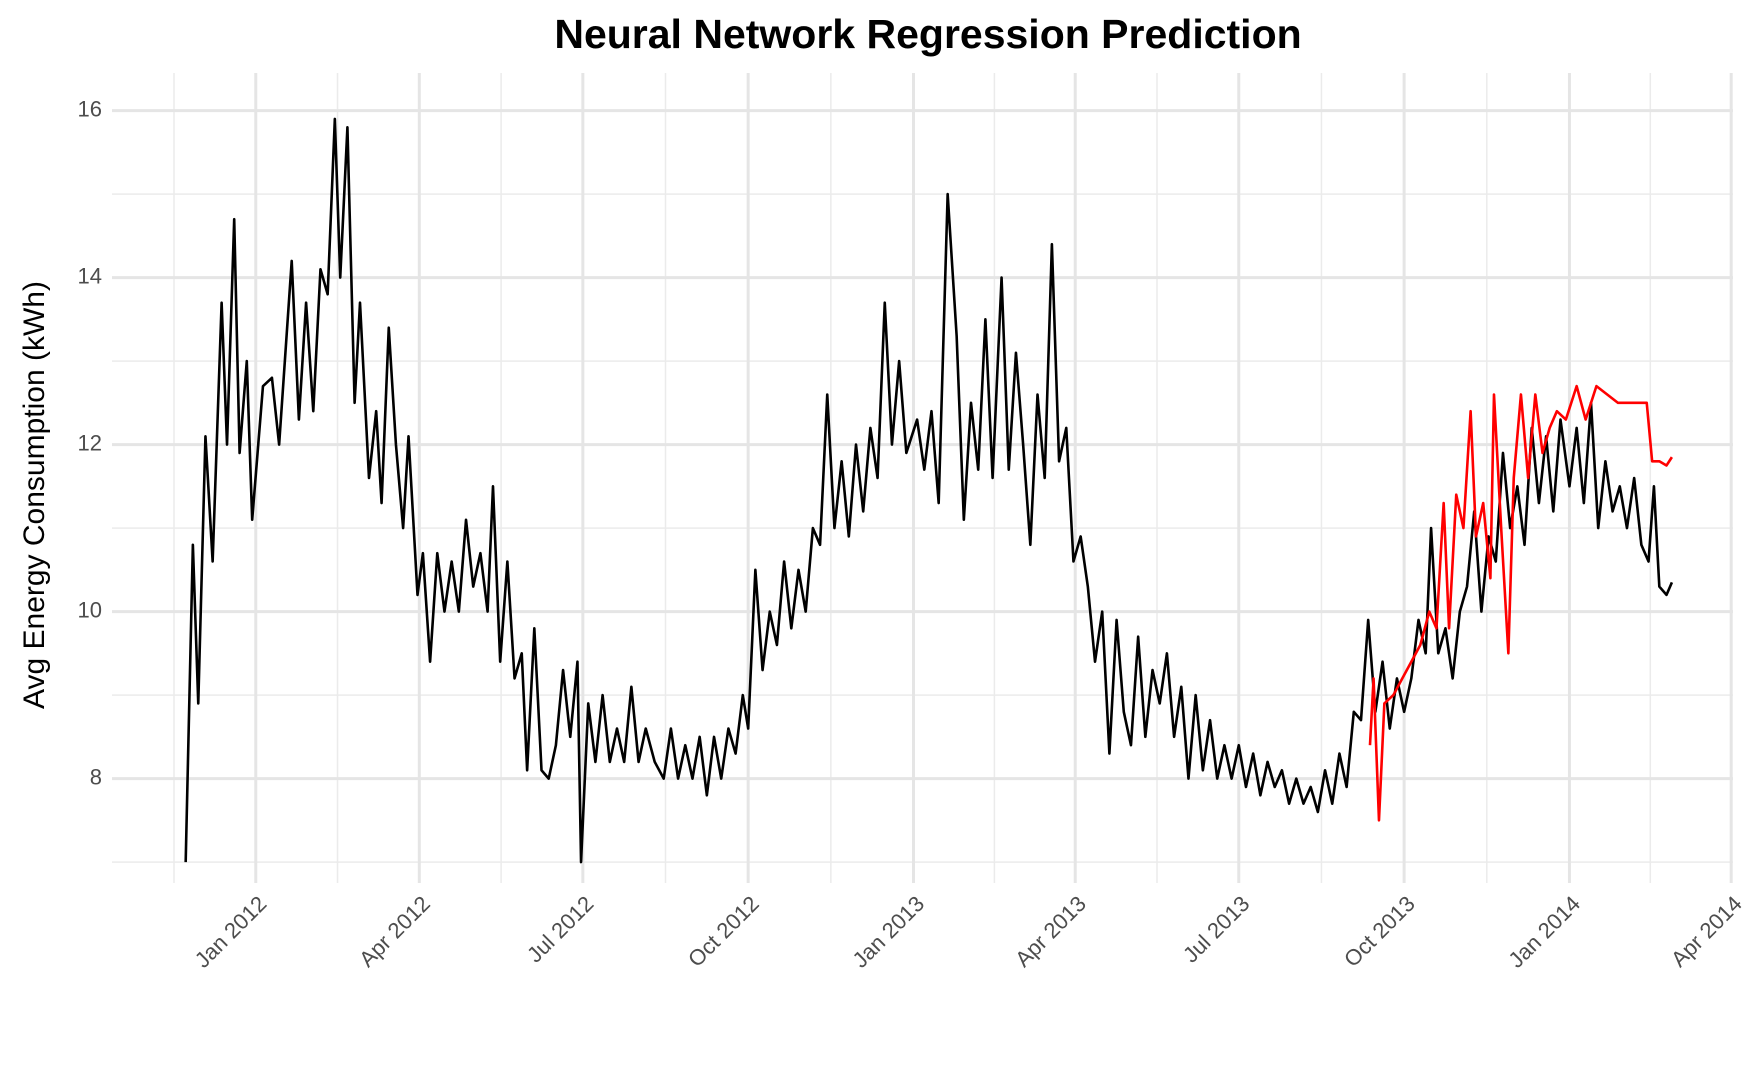 This screenshot has height=1081, width=1750. Describe the element at coordinates (888, 932) in the screenshot. I see `x-tick-label: Jan 2013` at that location.